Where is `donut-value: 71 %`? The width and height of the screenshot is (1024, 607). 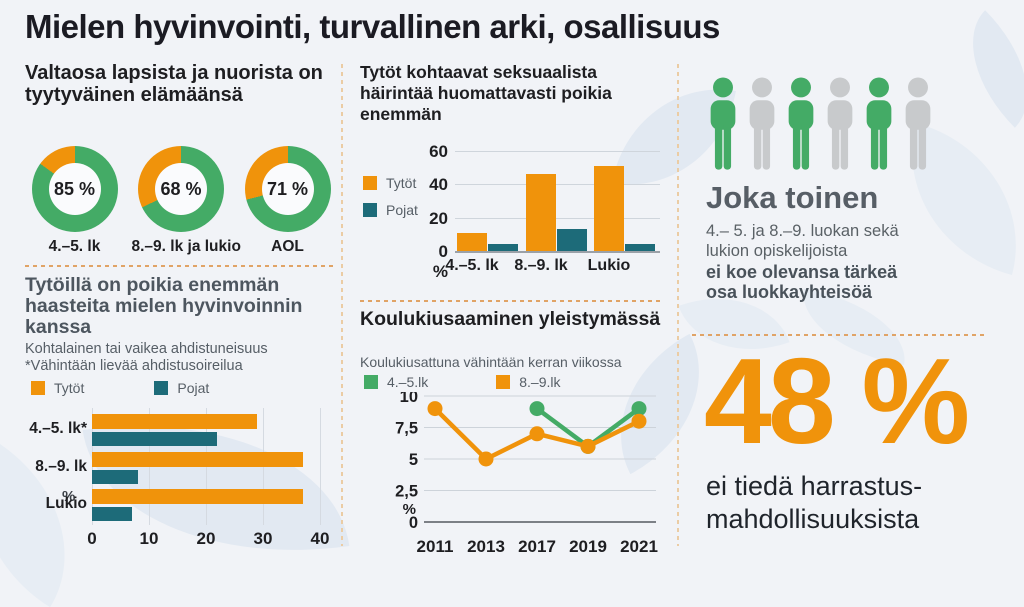
donut-value: 71 % is located at coordinates (287, 188).